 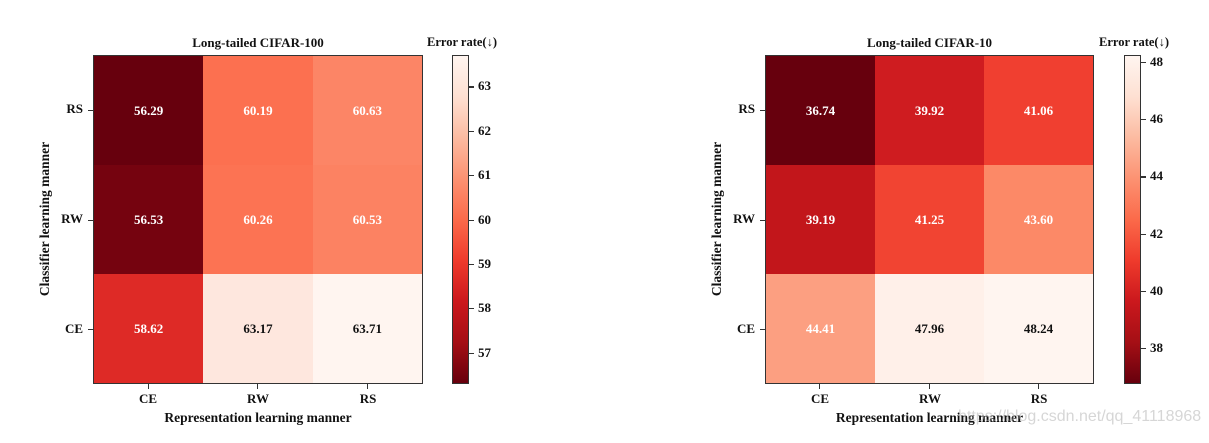 I want to click on heatmap-cell: 56.53, so click(x=149, y=219).